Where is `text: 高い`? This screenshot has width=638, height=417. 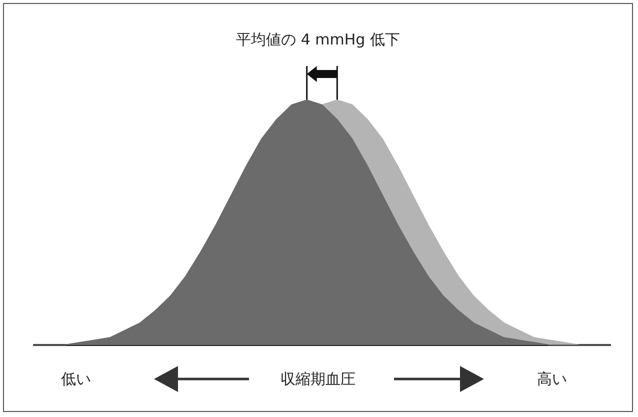
text: 高い is located at coordinates (552, 379).